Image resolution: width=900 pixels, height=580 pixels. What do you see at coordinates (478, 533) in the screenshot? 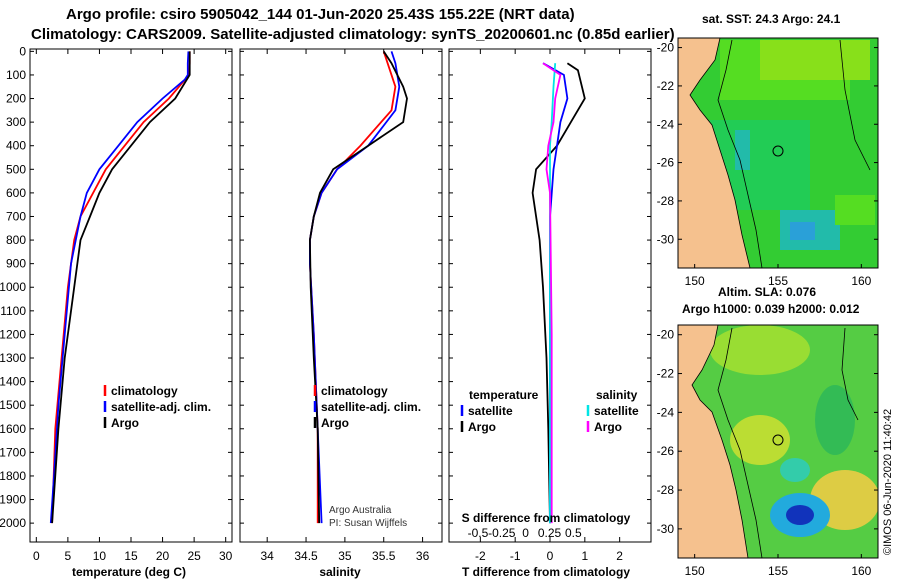
I see `s-tick-label: -0.5` at bounding box center [478, 533].